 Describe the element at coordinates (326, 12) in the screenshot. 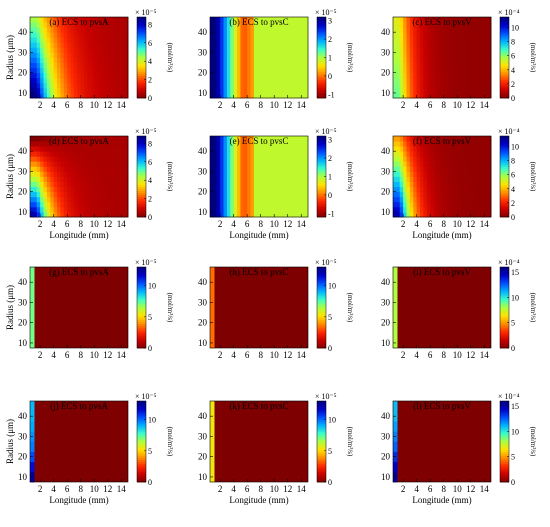

I see `colorbar-exponent: × 10⁻⁵` at that location.